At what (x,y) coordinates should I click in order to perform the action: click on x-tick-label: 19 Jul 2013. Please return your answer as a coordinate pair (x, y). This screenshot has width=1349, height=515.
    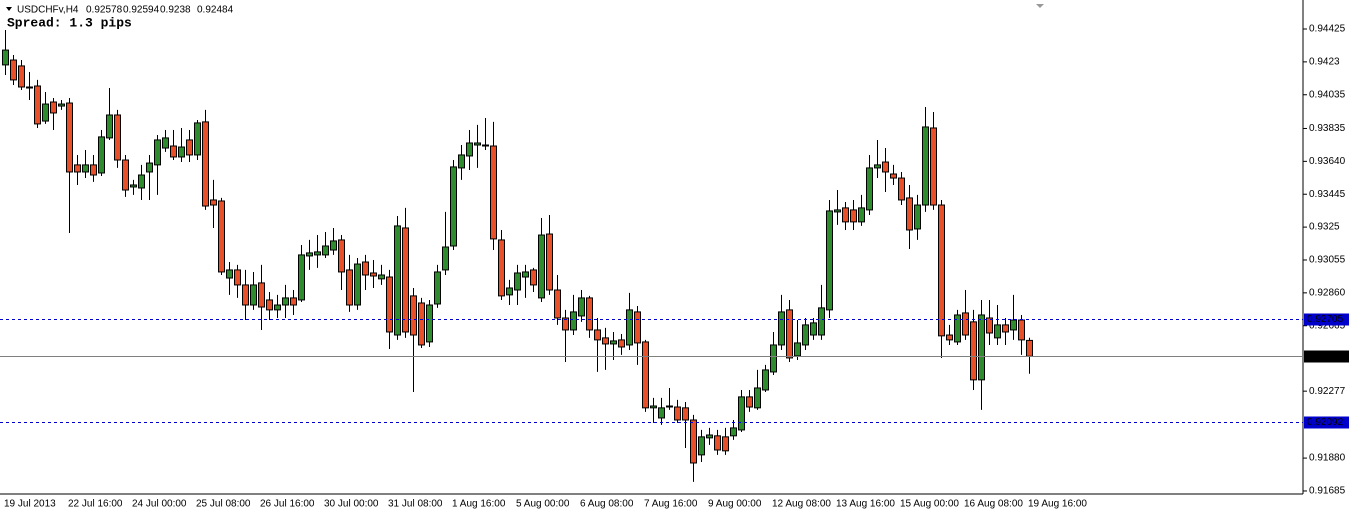
    Looking at the image, I should click on (30, 504).